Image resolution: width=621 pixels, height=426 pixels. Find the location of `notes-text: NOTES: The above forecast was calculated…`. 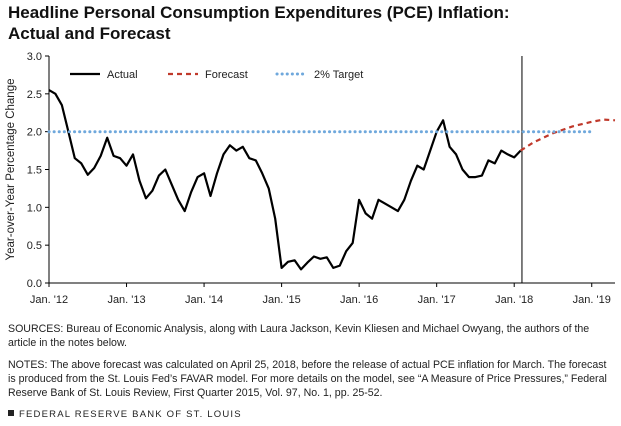

notes-text: NOTES: The above forecast was calculated… is located at coordinates (307, 379).